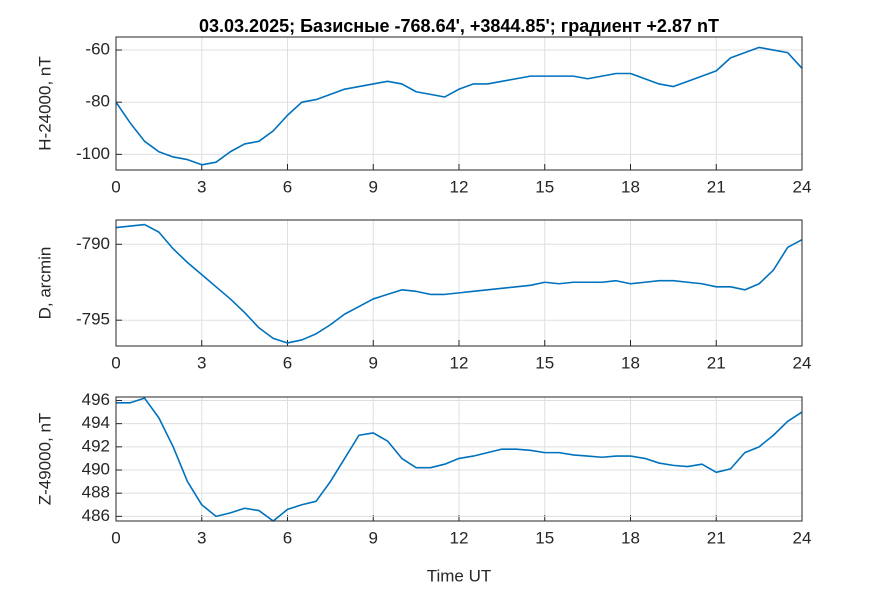 This screenshot has height=591, width=886. Describe the element at coordinates (93, 319) in the screenshot. I see `y-tick-label: -795` at that location.